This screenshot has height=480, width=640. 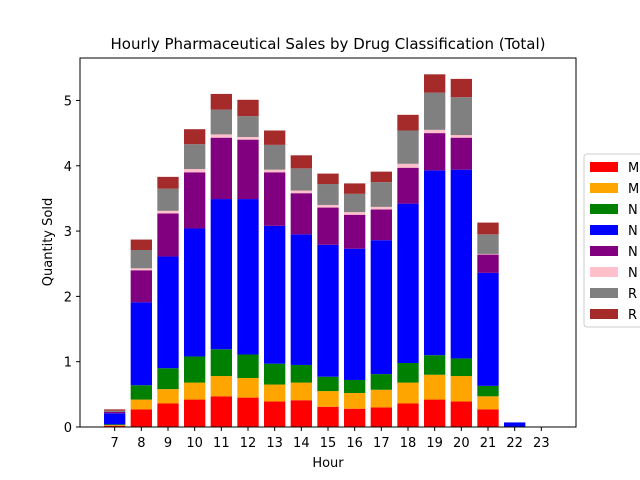 What do you see at coordinates (275, 137) in the screenshot?
I see `bar-segment-h13-s7` at bounding box center [275, 137].